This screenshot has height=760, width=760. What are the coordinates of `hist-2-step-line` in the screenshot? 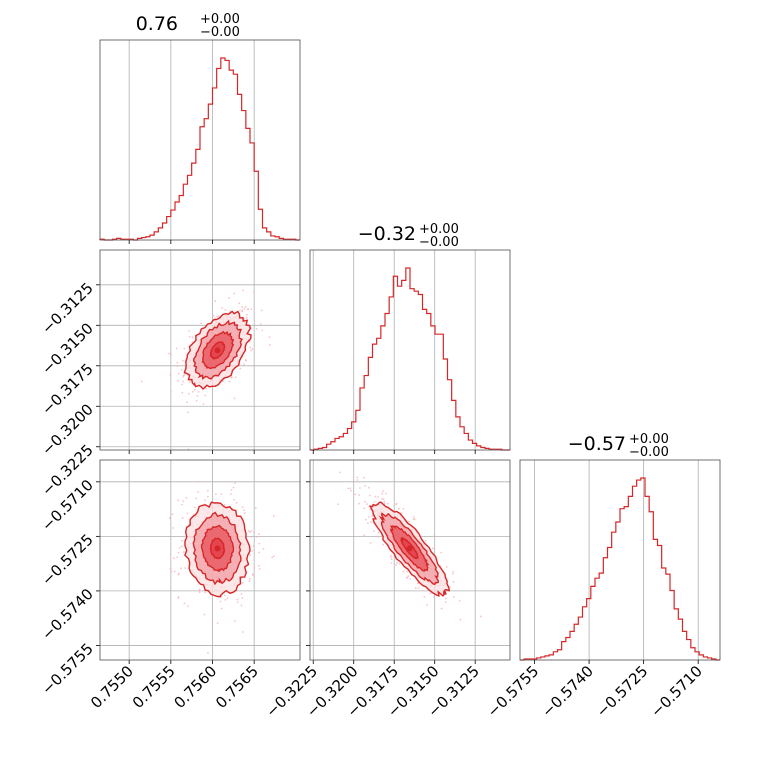 It's located at (620, 569).